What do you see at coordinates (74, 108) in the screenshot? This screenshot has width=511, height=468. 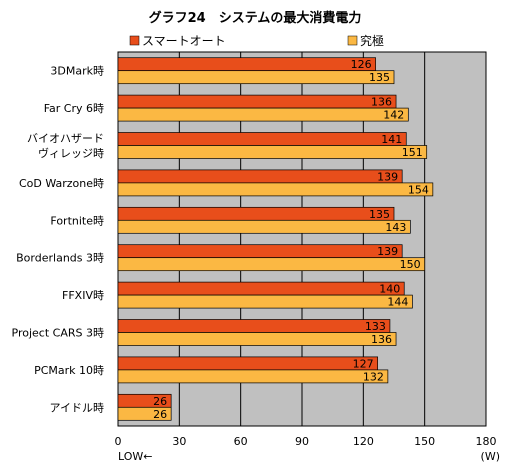 I see `category-label-1: Far Cry 6時` at bounding box center [74, 108].